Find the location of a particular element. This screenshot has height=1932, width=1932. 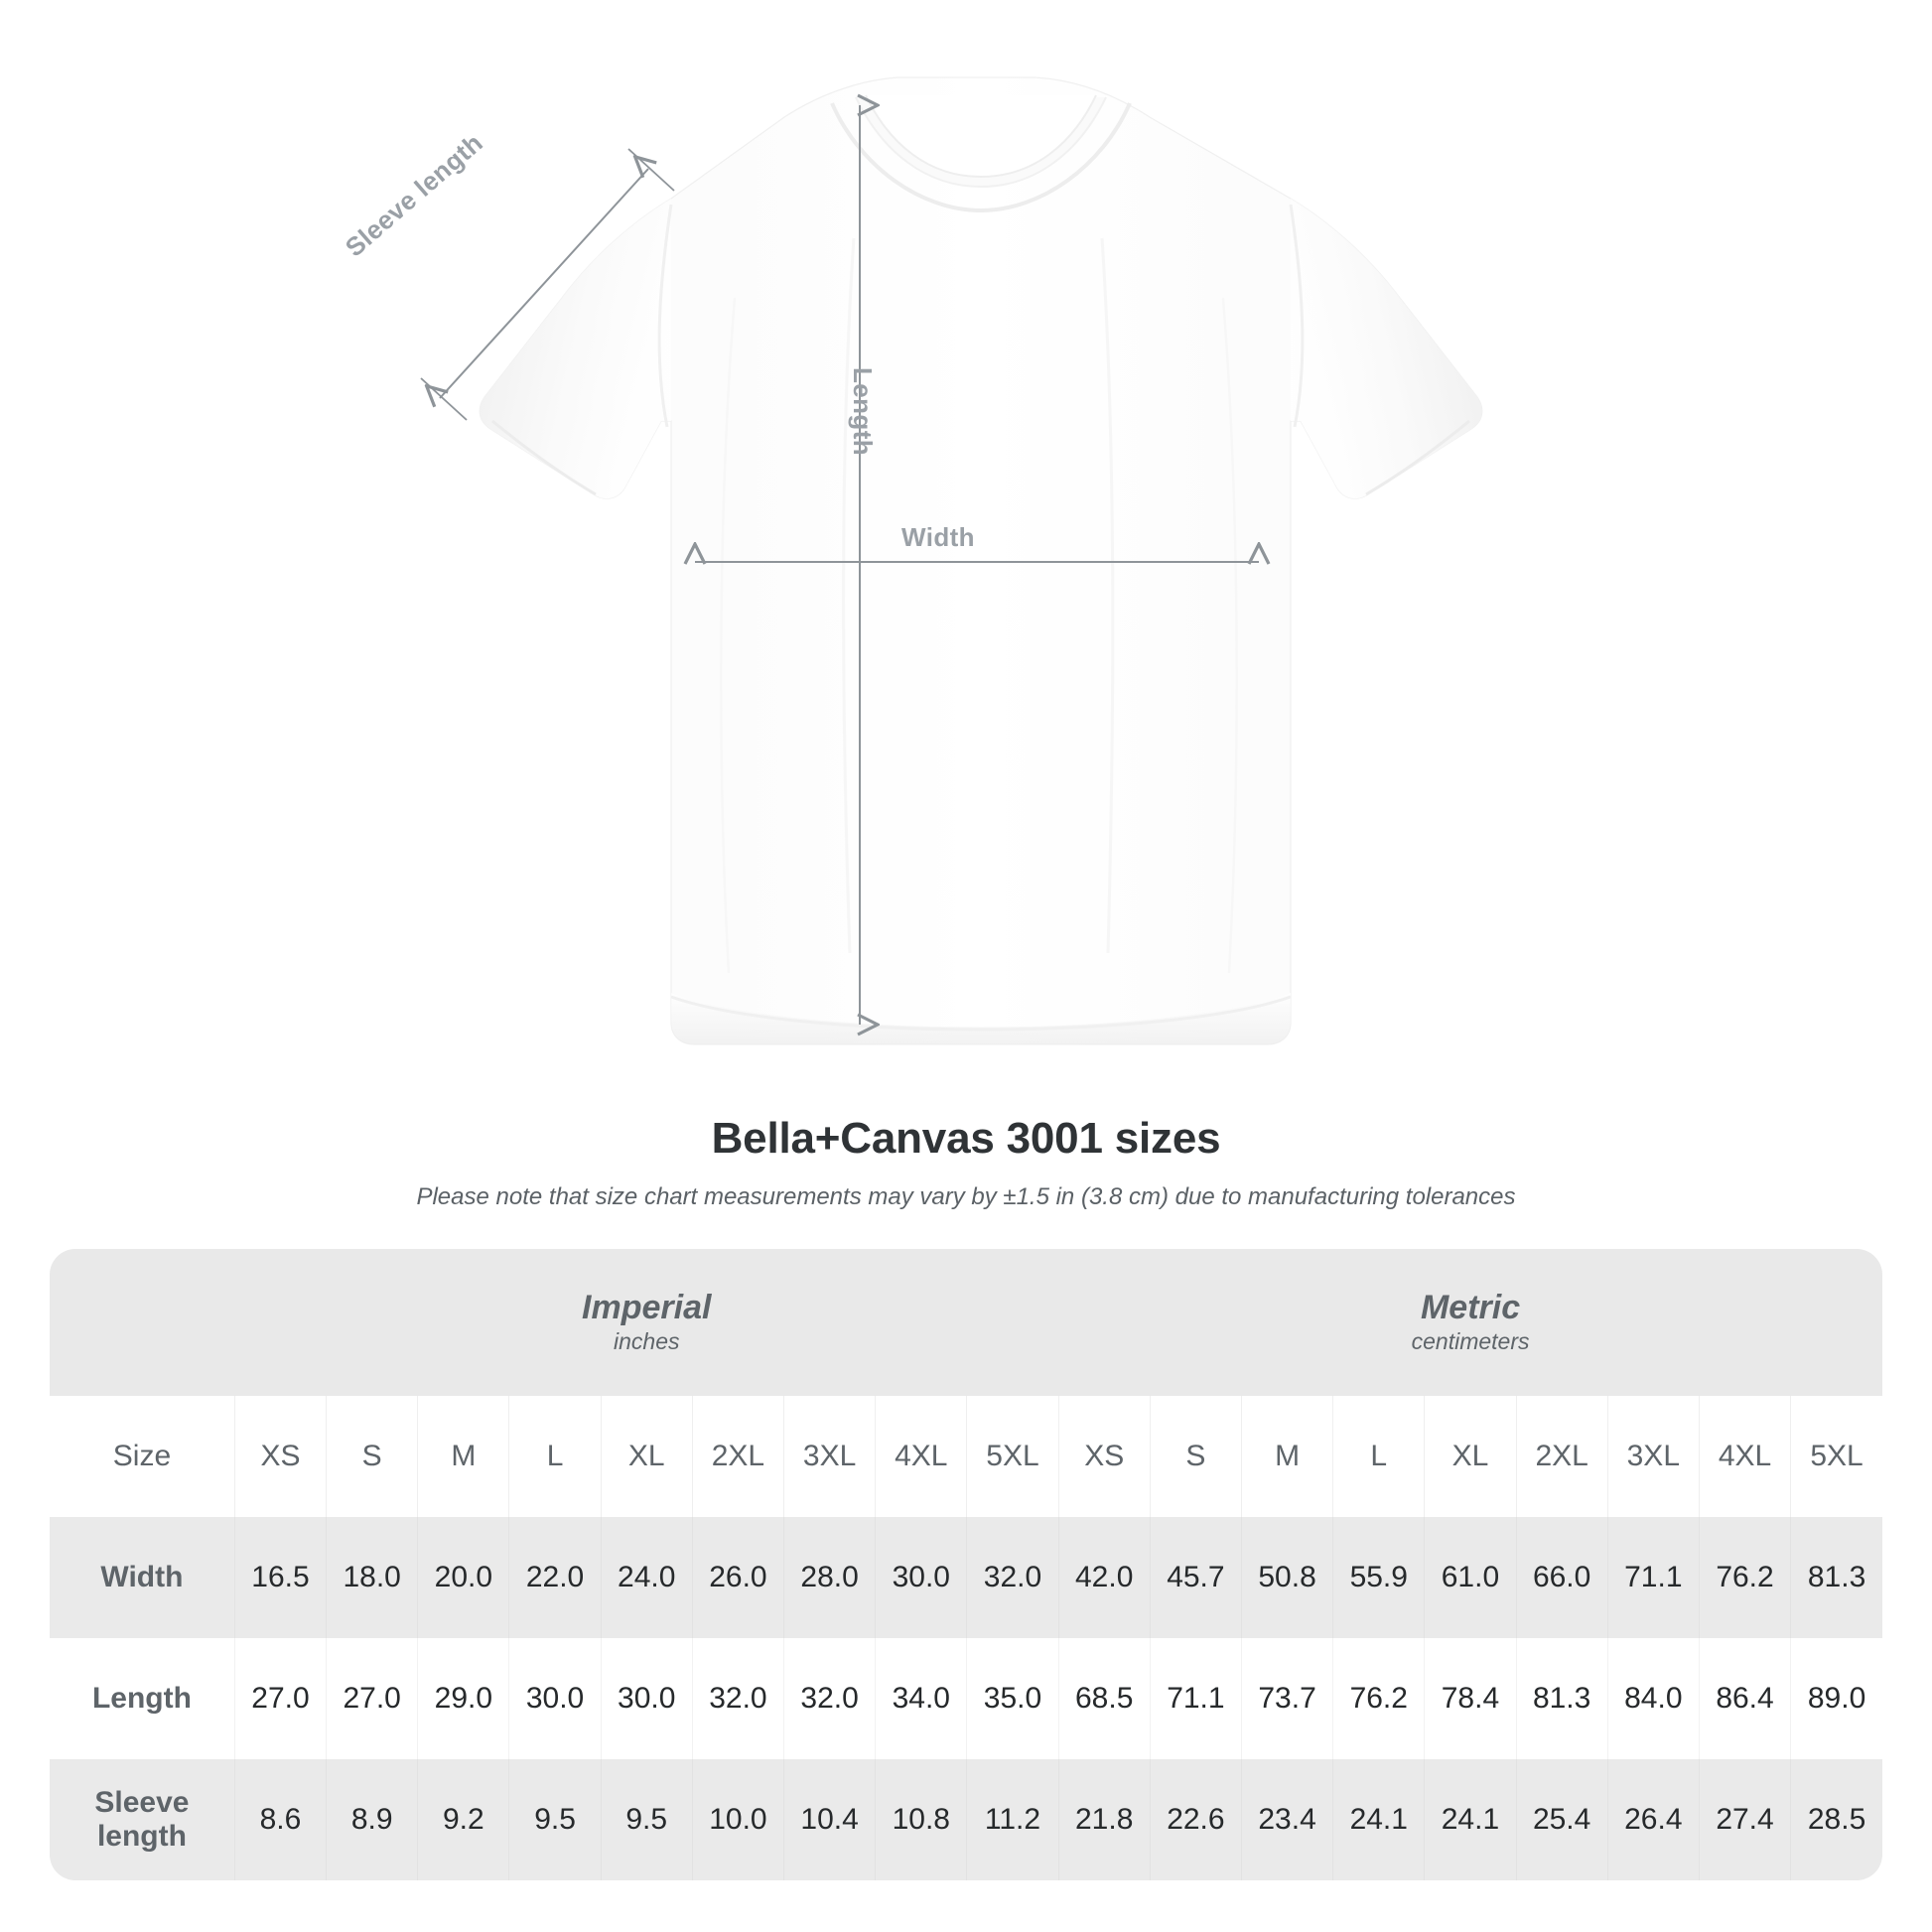

table-cell: 8.9 is located at coordinates (372, 1820).